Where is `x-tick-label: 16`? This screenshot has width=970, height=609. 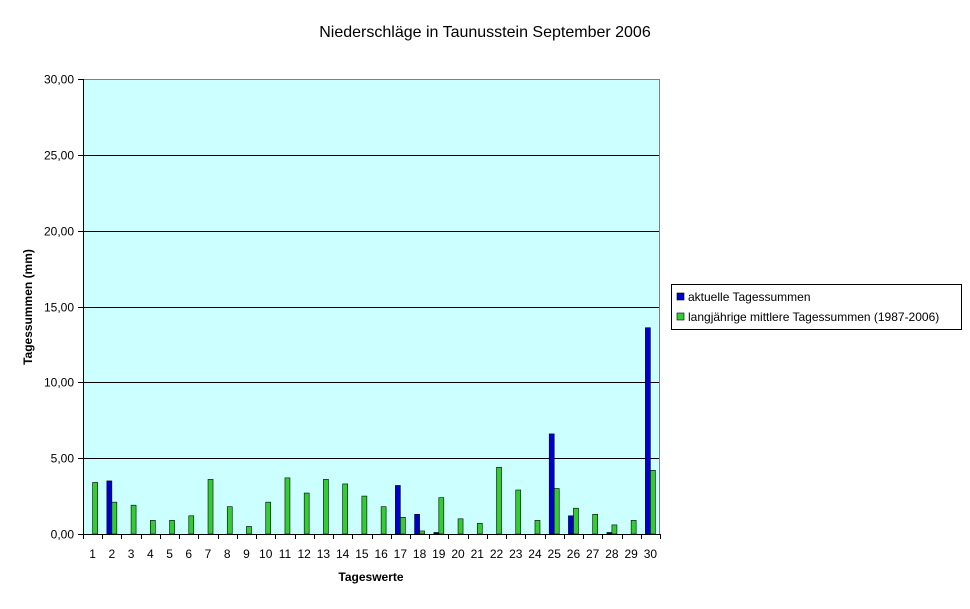 x-tick-label: 16 is located at coordinates (381, 554).